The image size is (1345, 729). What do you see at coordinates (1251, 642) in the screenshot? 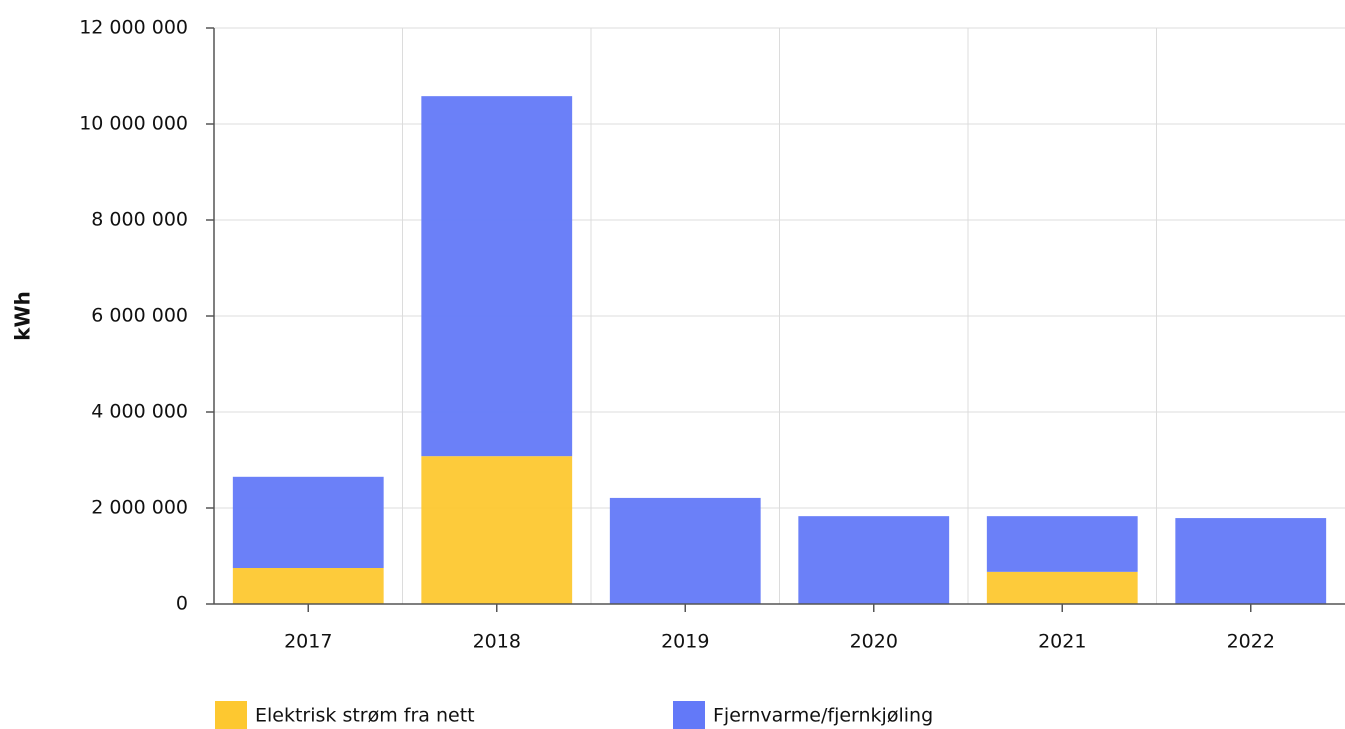
I see `x-tick-label: 2022` at bounding box center [1251, 642].